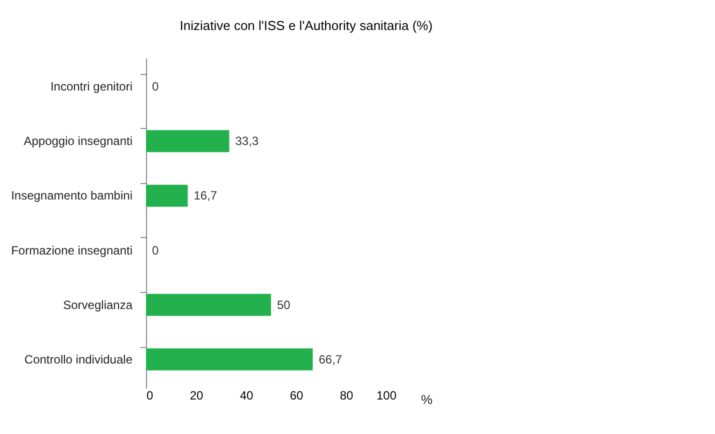 The height and width of the screenshot is (434, 715). What do you see at coordinates (247, 141) in the screenshot?
I see `data-label: 33,3` at bounding box center [247, 141].